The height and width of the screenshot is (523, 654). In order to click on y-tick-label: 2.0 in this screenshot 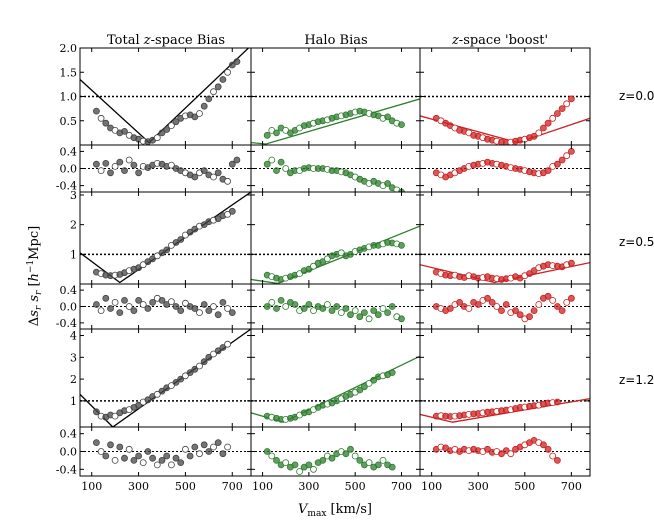, I will do `click(69, 48)`.